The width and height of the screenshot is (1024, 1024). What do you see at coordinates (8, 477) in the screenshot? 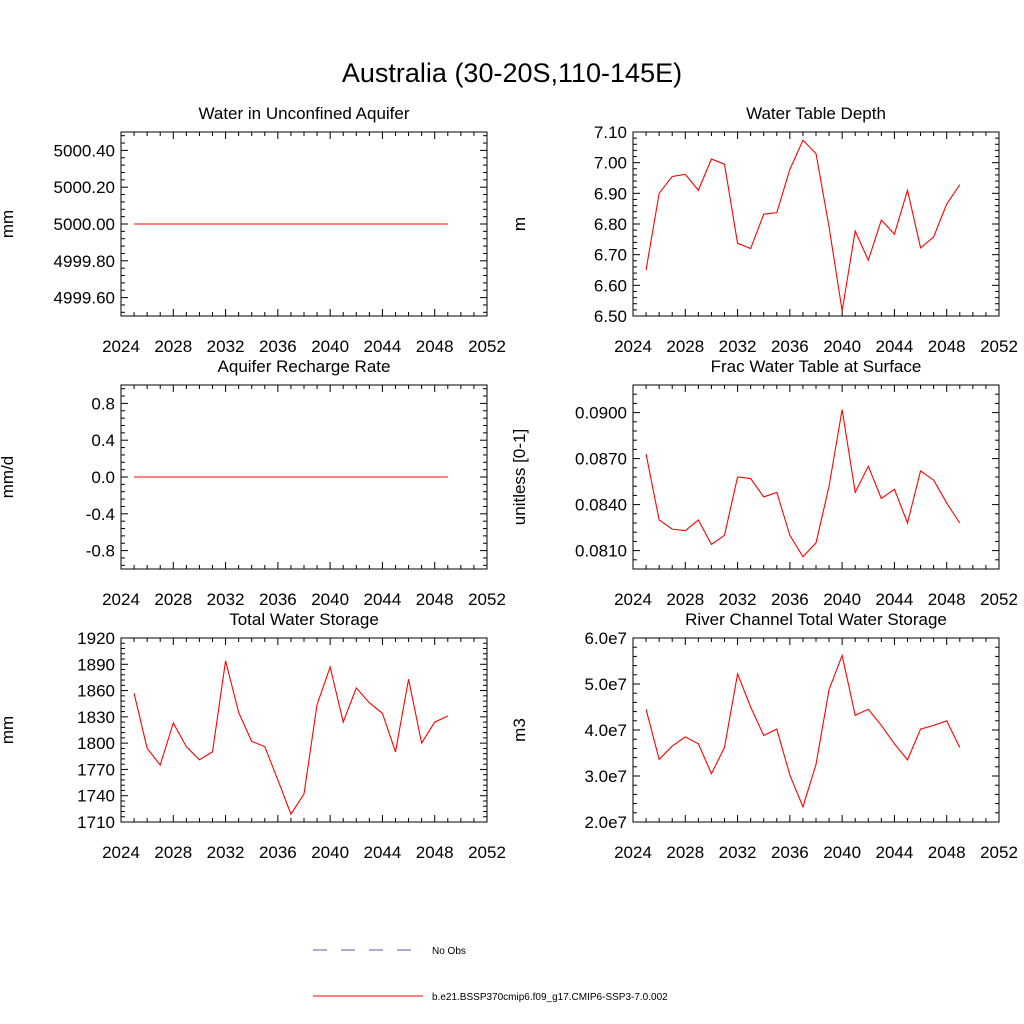
I see `y-axis-label: mm/d` at bounding box center [8, 477].